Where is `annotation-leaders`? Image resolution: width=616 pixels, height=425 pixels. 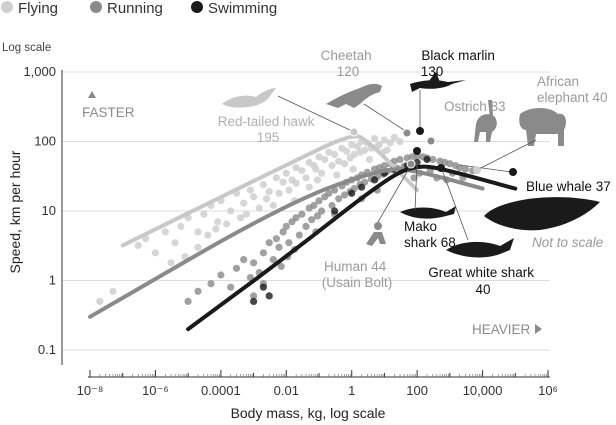 annotation-leaders is located at coordinates (407, 165).